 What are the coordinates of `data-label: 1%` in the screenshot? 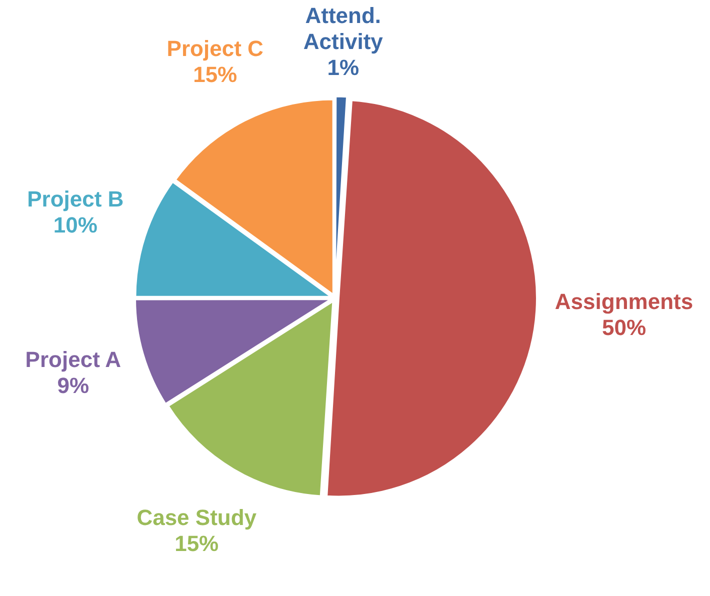 It's located at (343, 67).